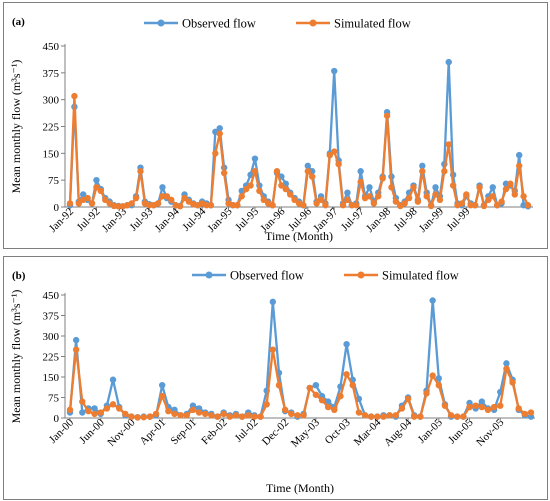  Describe the element at coordinates (153, 432) in the screenshot. I see `chart-b-xtick-label-3: Apr-01` at that location.